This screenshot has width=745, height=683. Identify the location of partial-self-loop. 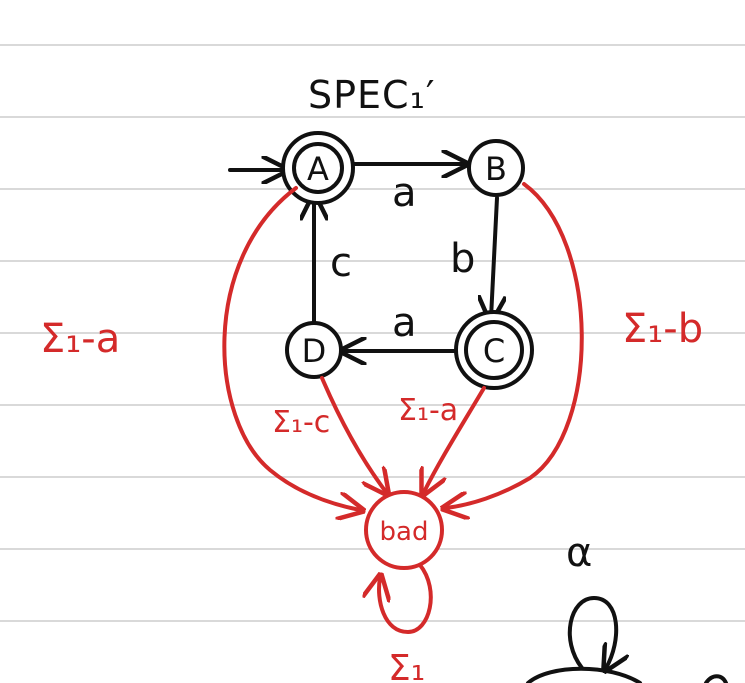
(591, 632).